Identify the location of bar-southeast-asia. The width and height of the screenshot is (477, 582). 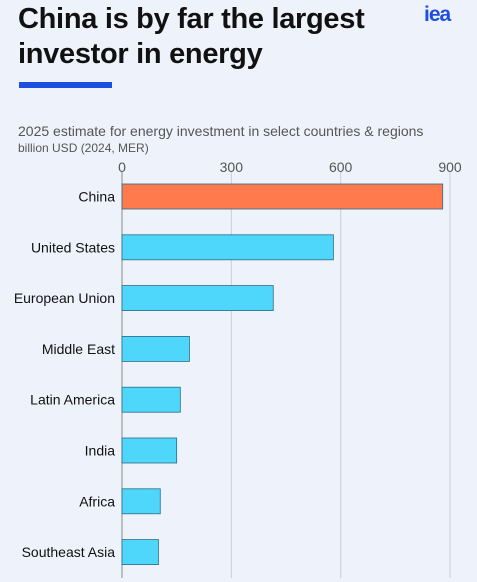
(140, 552).